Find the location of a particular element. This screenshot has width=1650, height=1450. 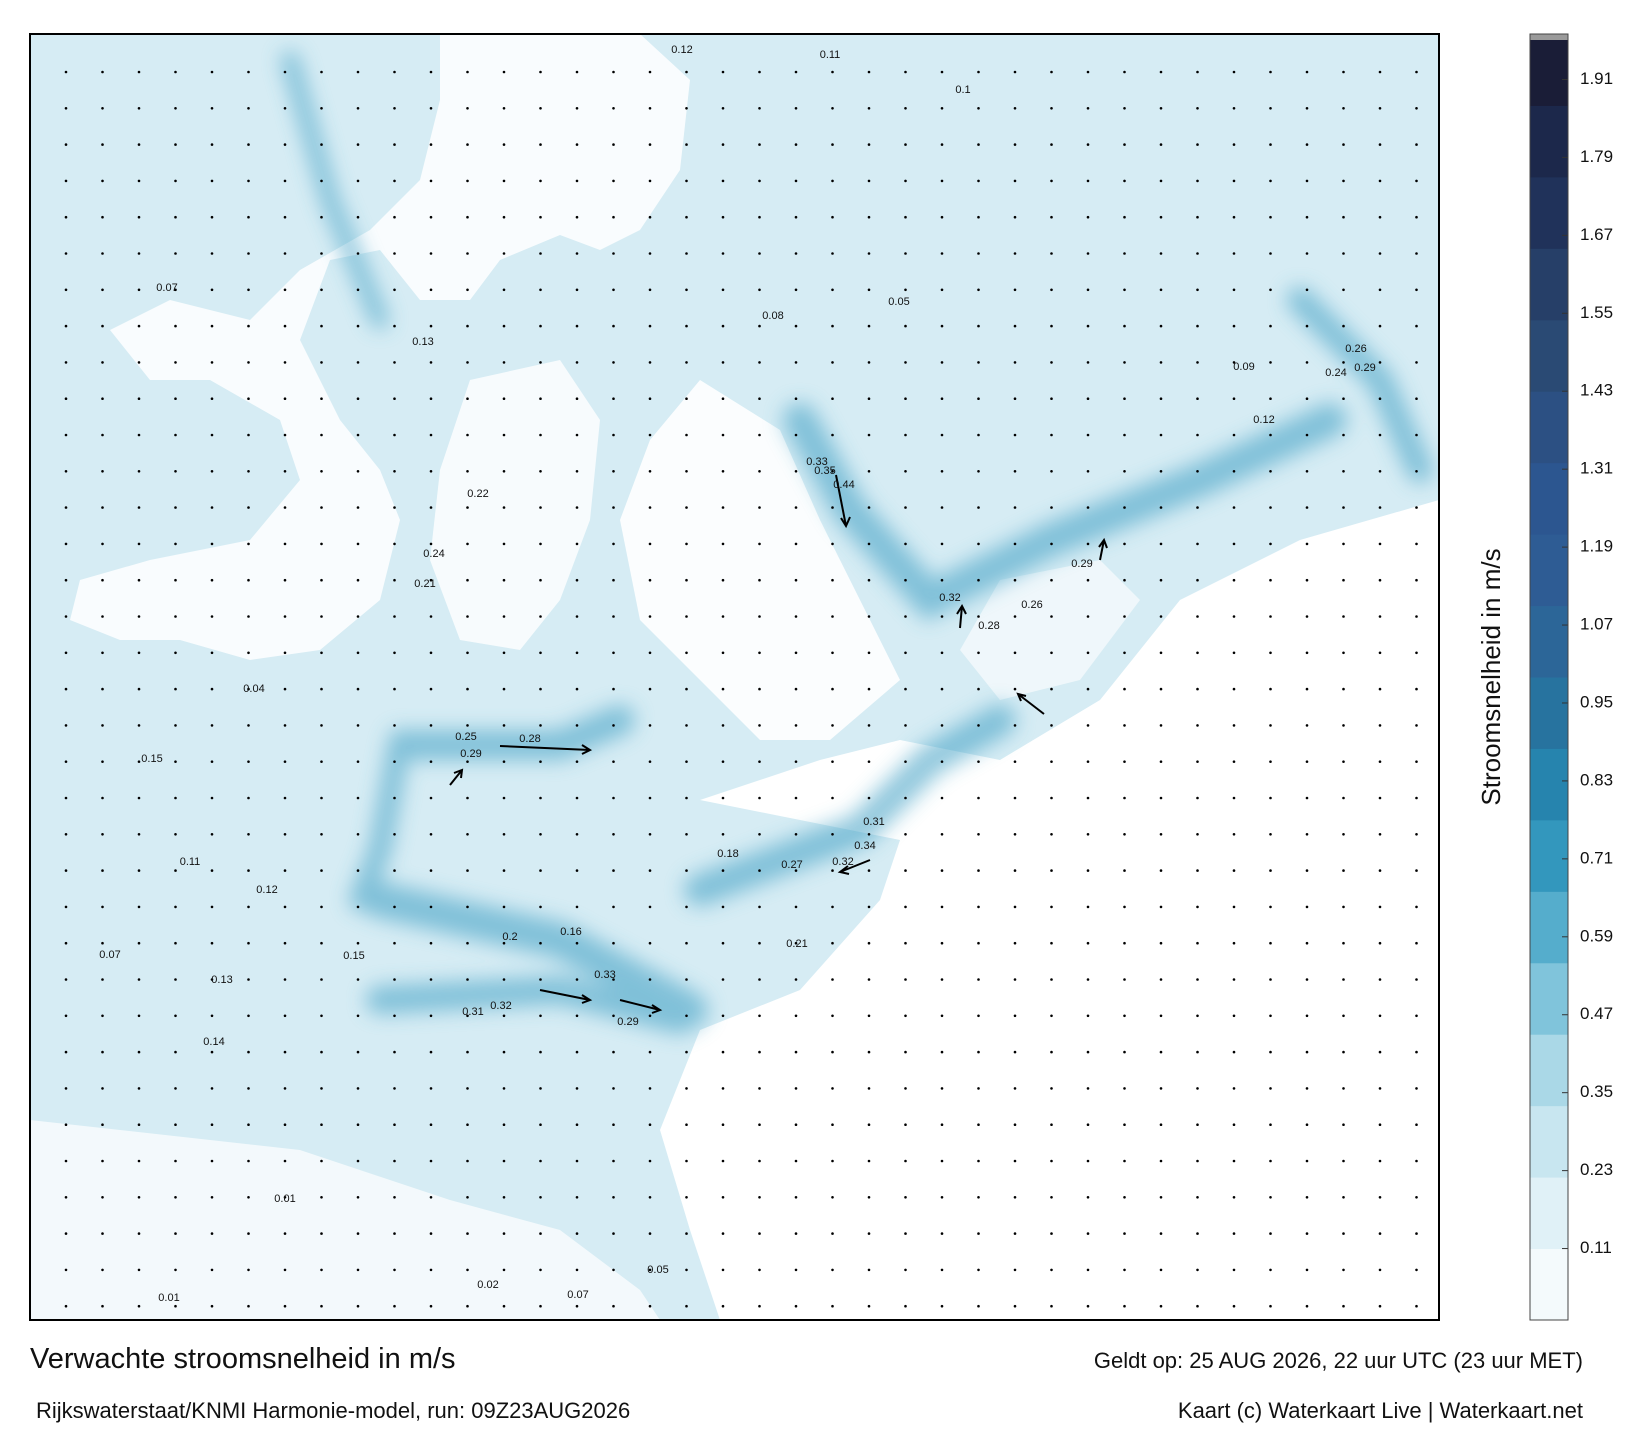

speed-label: 0.1 is located at coordinates (962, 90).